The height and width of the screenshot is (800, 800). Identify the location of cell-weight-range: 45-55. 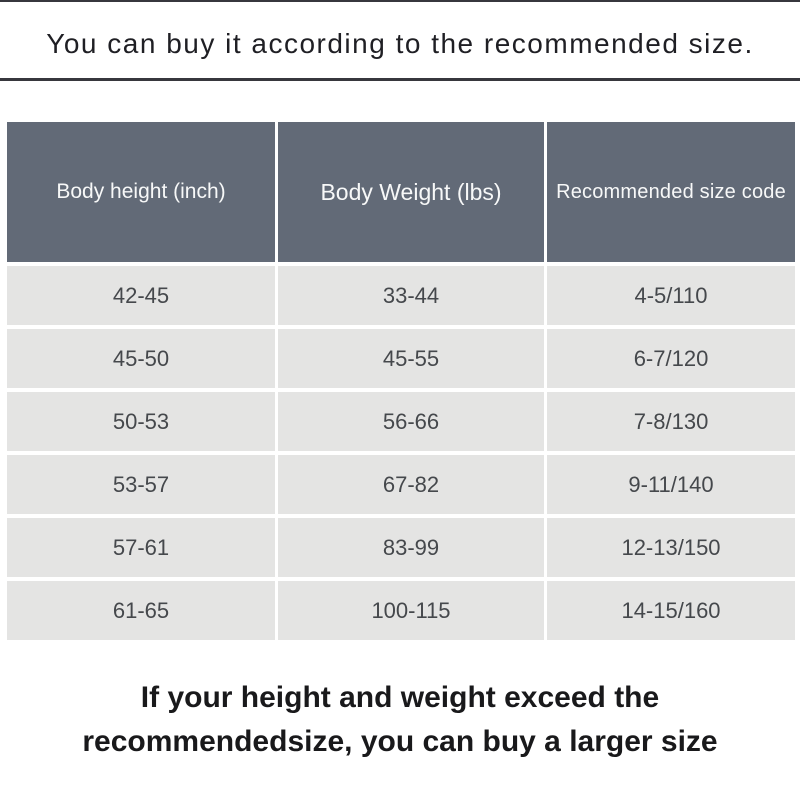
(411, 358).